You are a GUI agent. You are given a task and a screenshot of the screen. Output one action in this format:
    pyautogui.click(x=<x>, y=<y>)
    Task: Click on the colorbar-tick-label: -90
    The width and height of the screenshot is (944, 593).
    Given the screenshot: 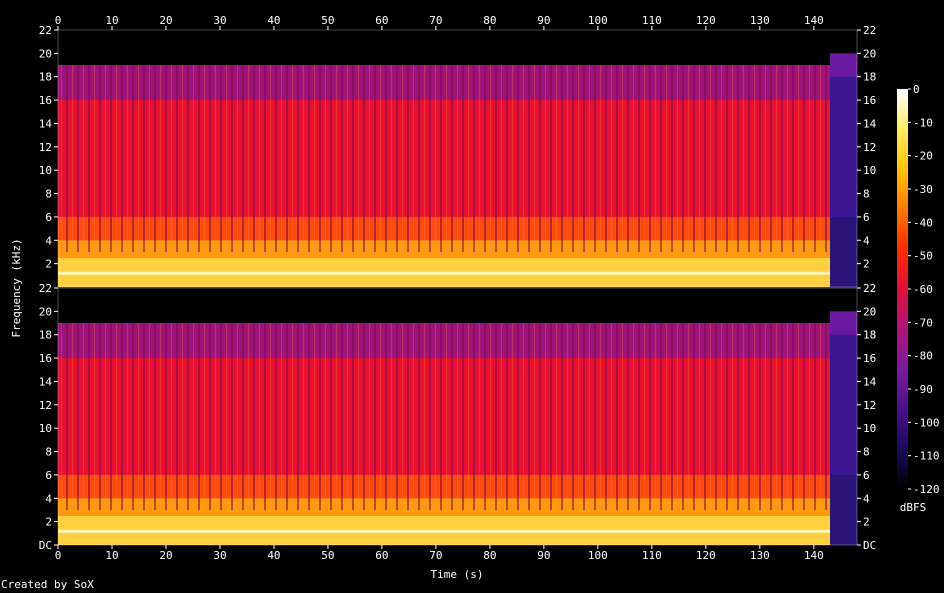 What is the action you would take?
    pyautogui.click(x=923, y=389)
    